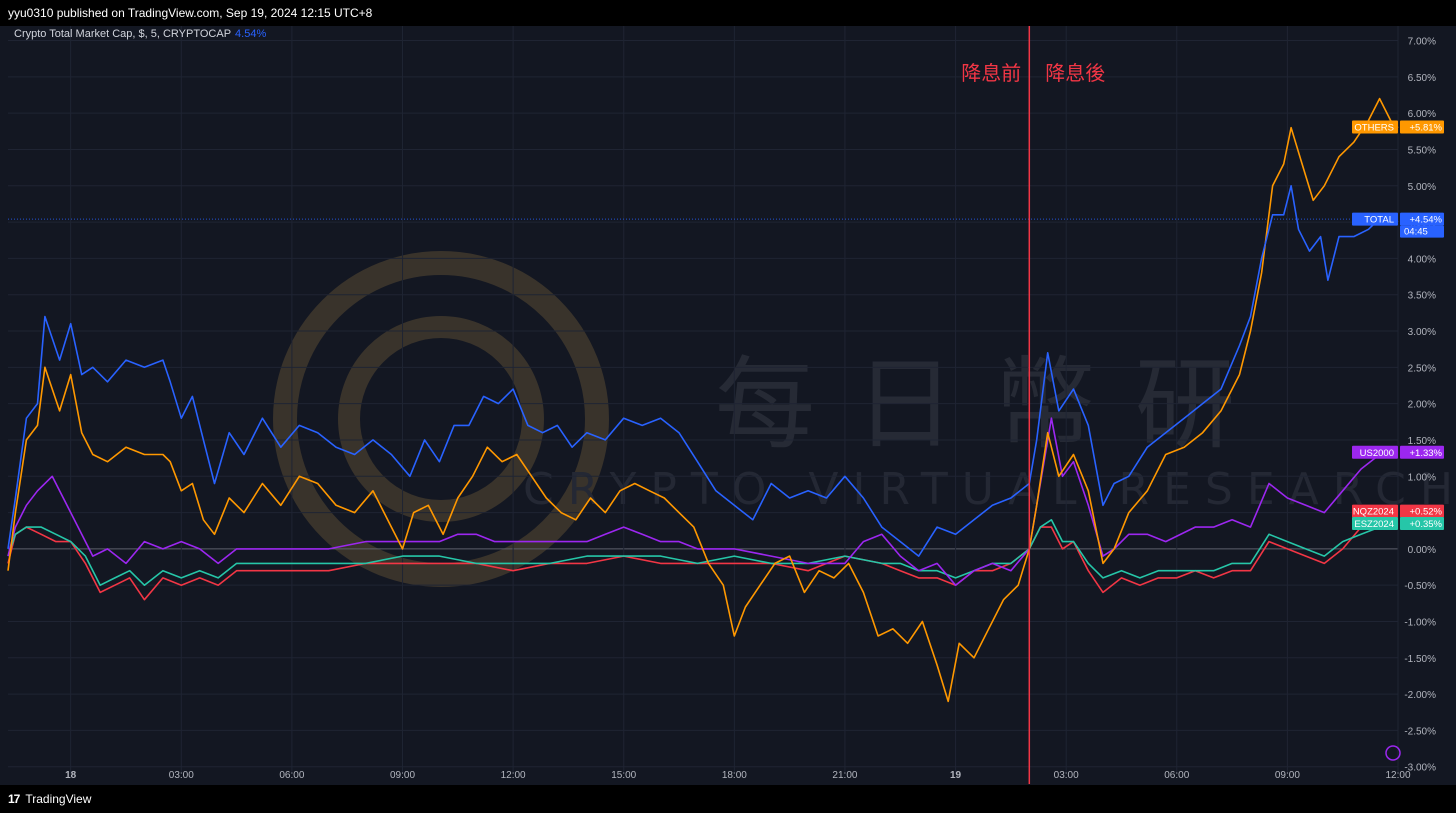 The image size is (1456, 813). What do you see at coordinates (1420, 659) in the screenshot?
I see `y-tick-label: -1.50%` at bounding box center [1420, 659].